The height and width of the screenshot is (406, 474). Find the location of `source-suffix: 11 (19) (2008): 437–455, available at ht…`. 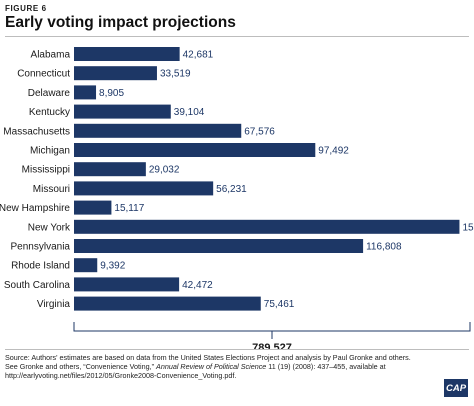

source-suffix: 11 (19) (2008): 437–455, available at ht… is located at coordinates (195, 371).